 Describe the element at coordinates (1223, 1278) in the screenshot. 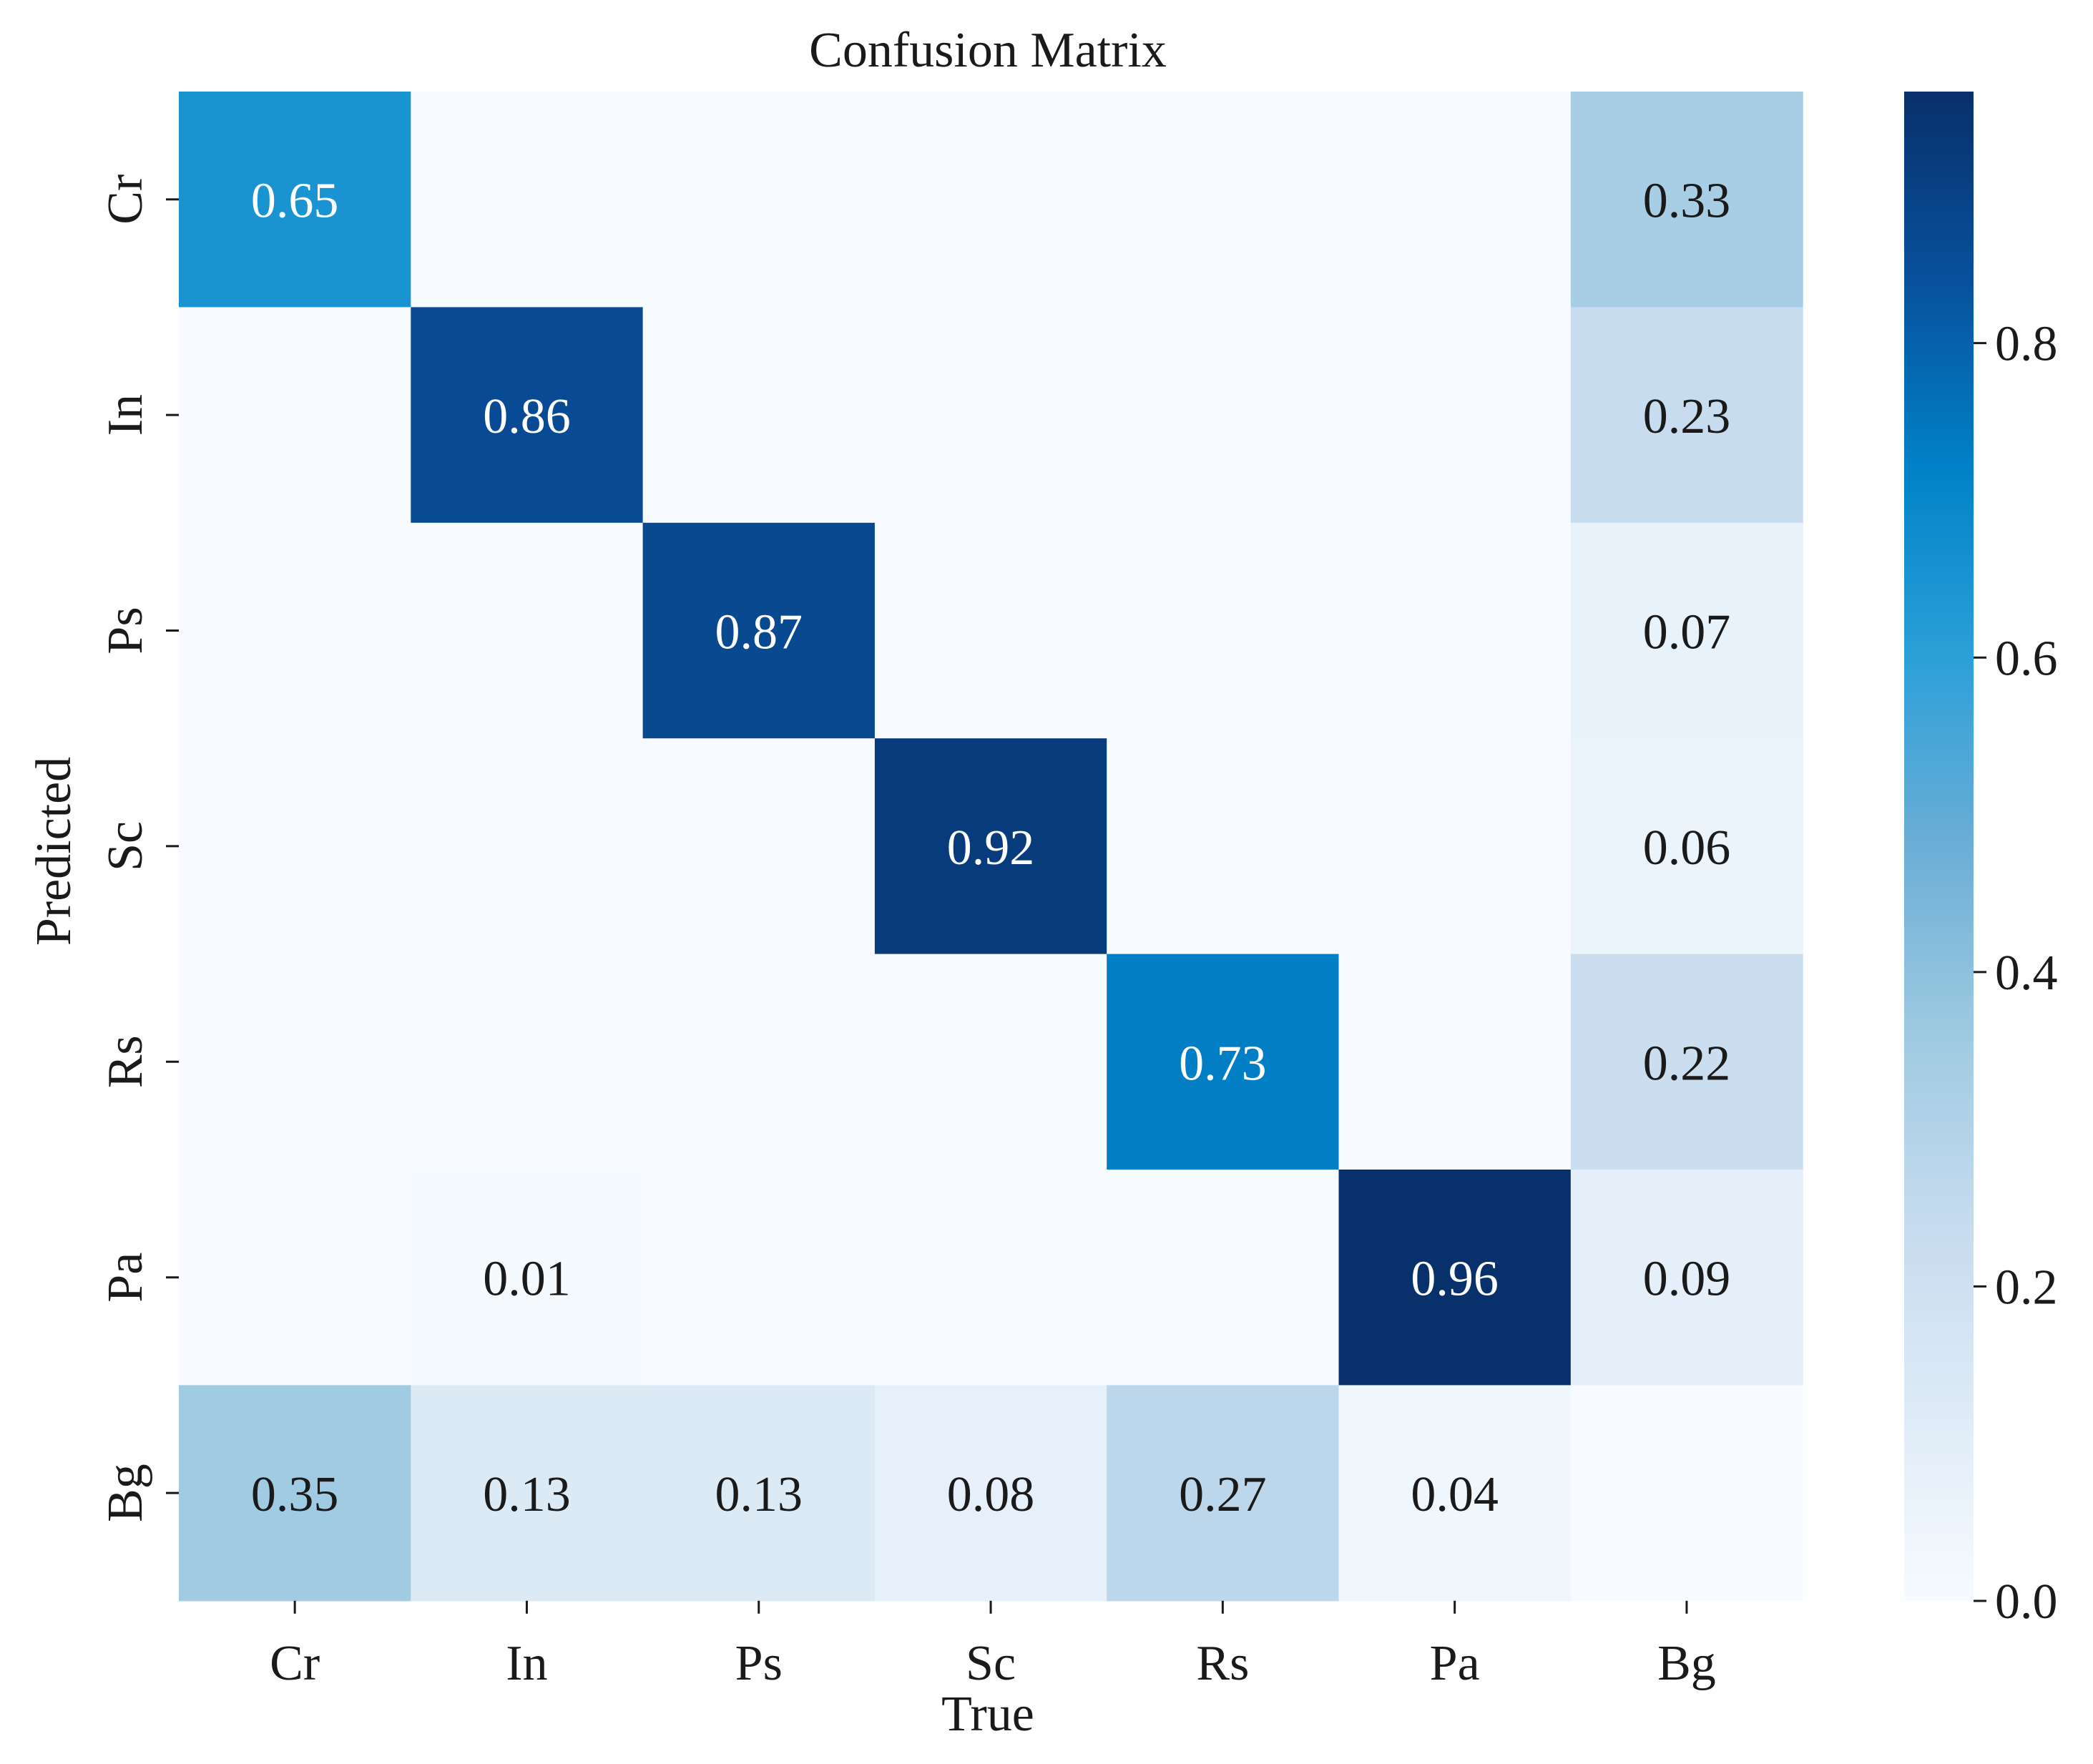

I see `heatmap-cell-pa-rs` at that location.